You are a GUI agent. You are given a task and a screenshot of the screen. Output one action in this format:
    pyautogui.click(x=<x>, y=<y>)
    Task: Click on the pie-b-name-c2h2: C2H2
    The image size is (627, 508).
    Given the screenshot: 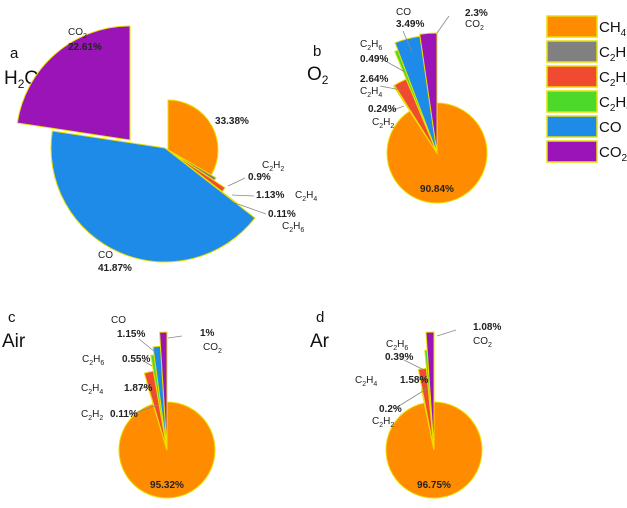 What is the action you would take?
    pyautogui.click(x=383, y=123)
    